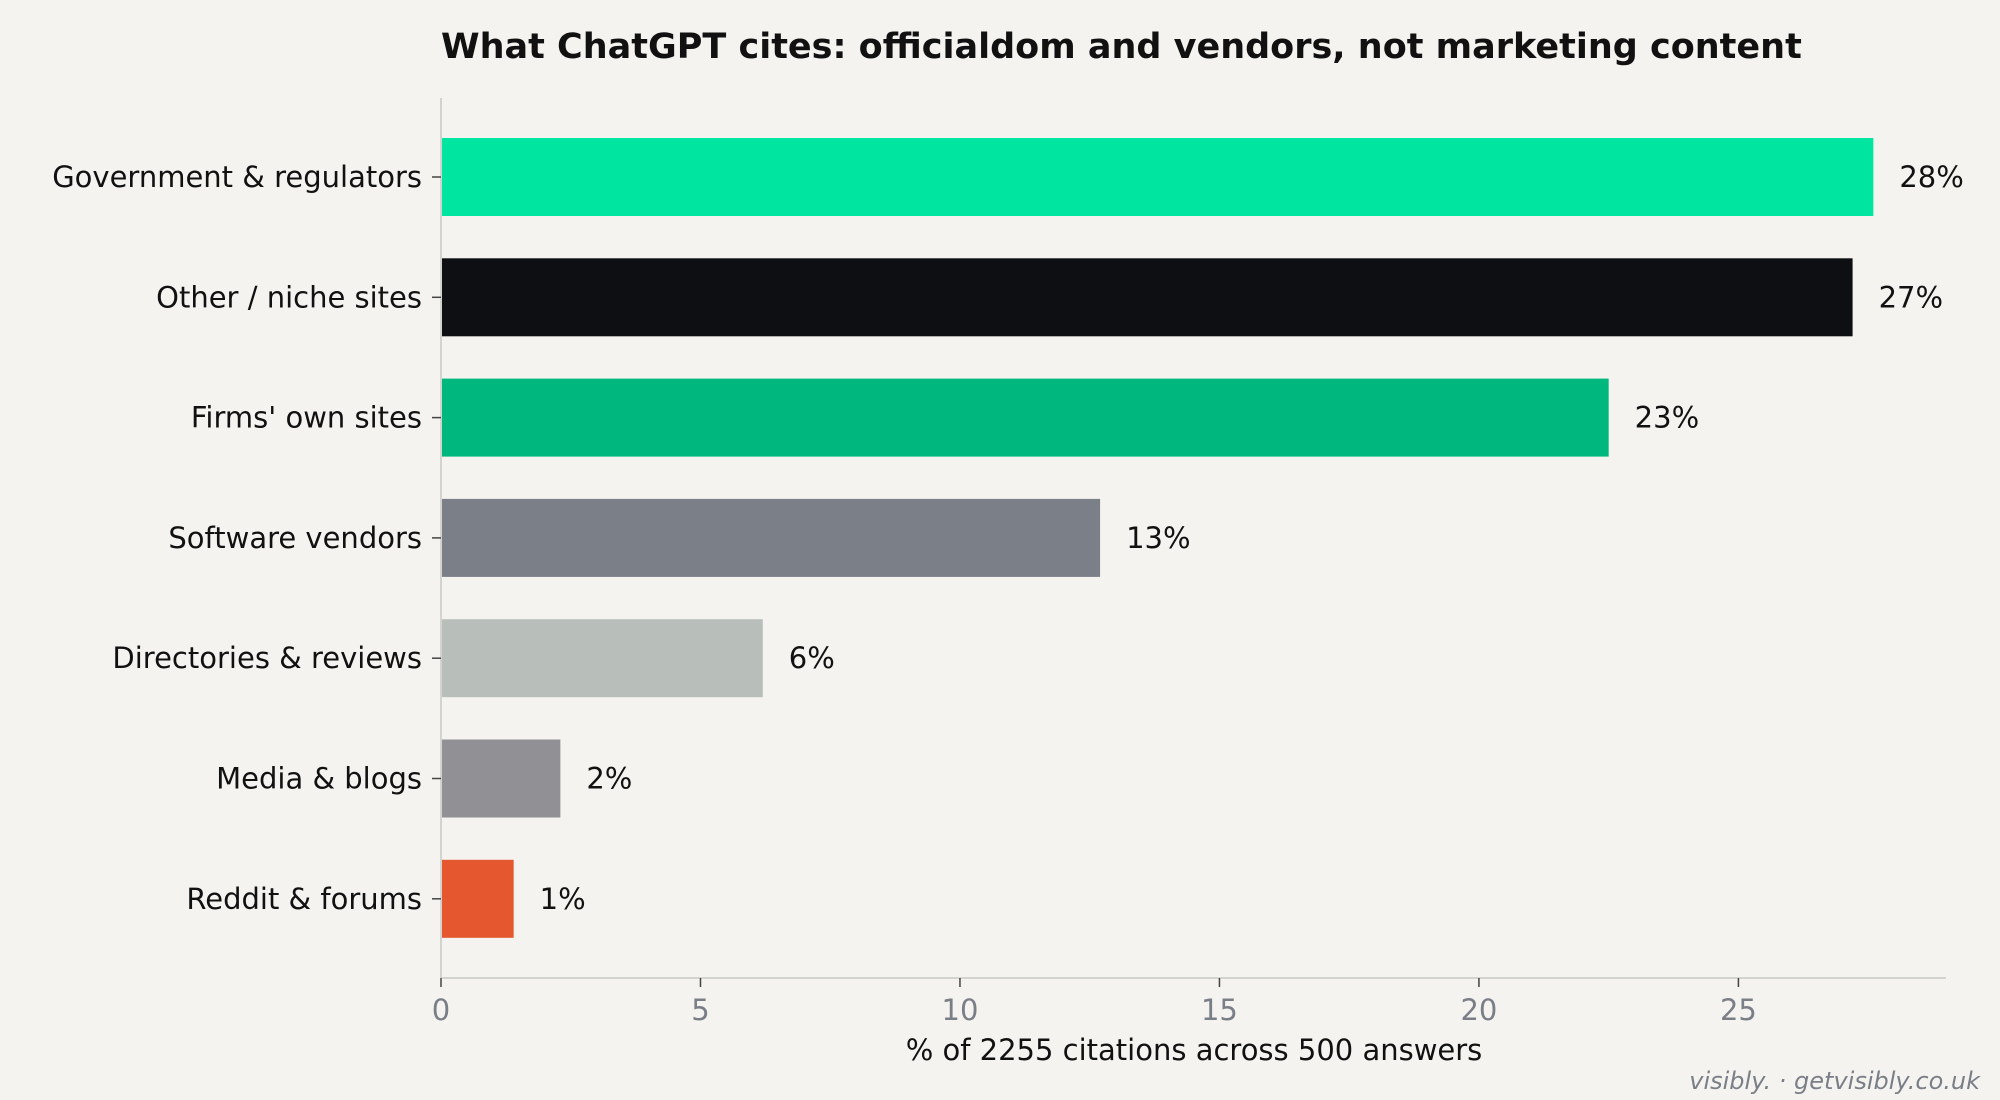 Image resolution: width=2000 pixels, height=1100 pixels. What do you see at coordinates (295, 538) in the screenshot?
I see `category-label: Software vendors` at bounding box center [295, 538].